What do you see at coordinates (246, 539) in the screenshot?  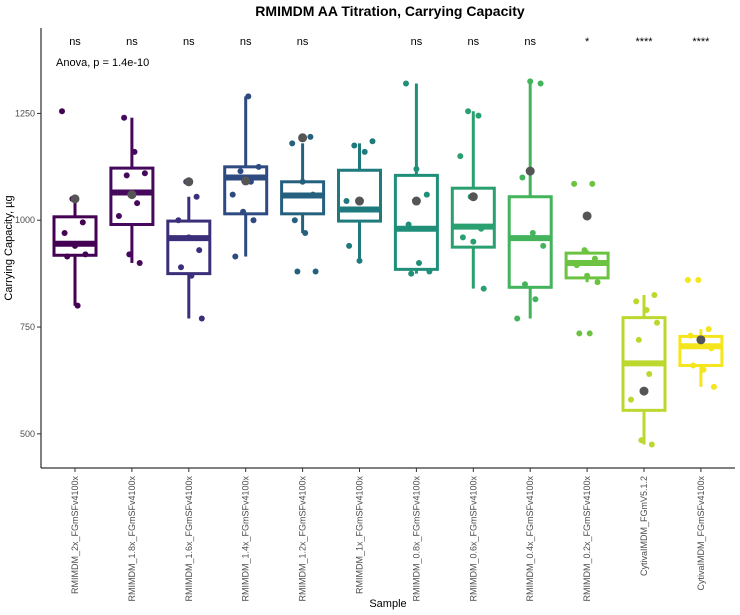 I see `x-tick-label: RMIMDM_1.4x_FGmSFv4100x` at bounding box center [246, 539].